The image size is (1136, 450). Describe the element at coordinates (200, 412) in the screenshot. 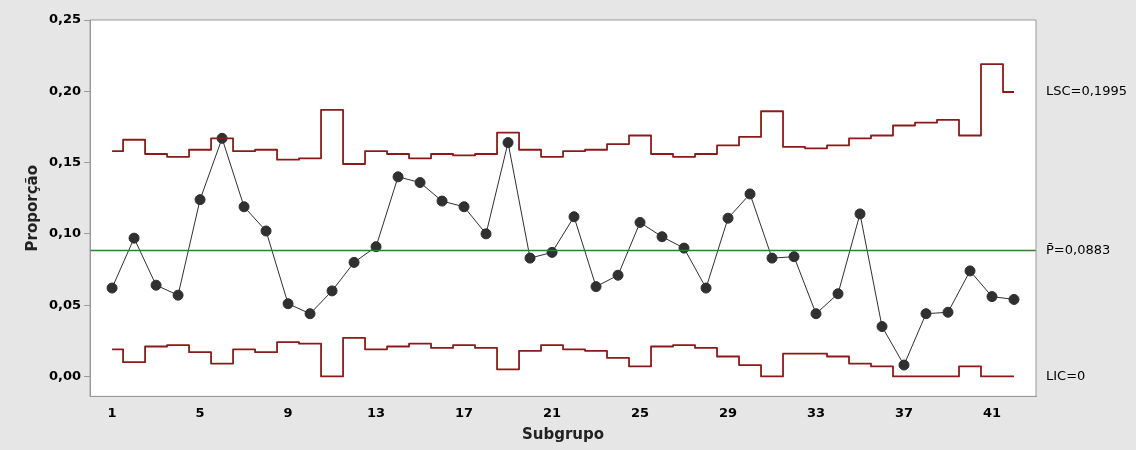

I see `x-tick-label: 5` at that location.